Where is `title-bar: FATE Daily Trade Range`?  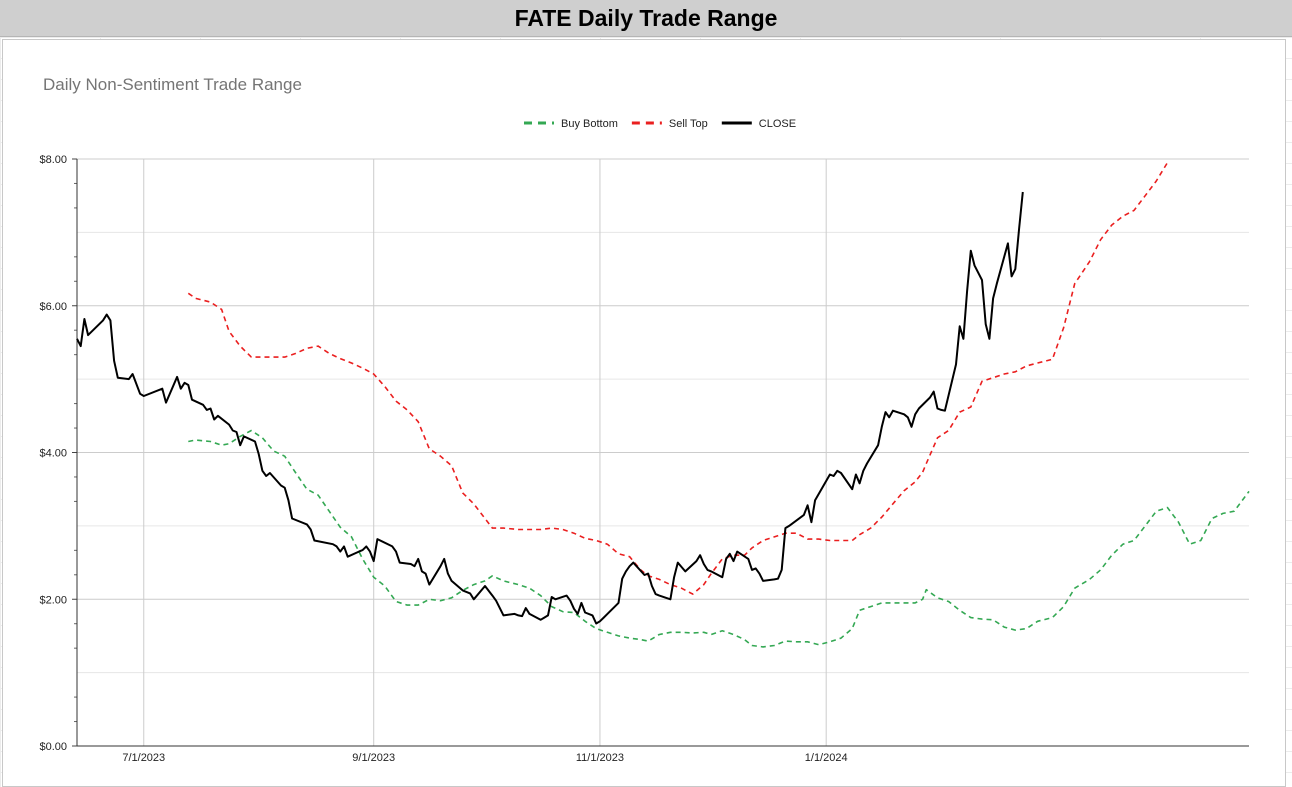
title-bar: FATE Daily Trade Range is located at coordinates (646, 18).